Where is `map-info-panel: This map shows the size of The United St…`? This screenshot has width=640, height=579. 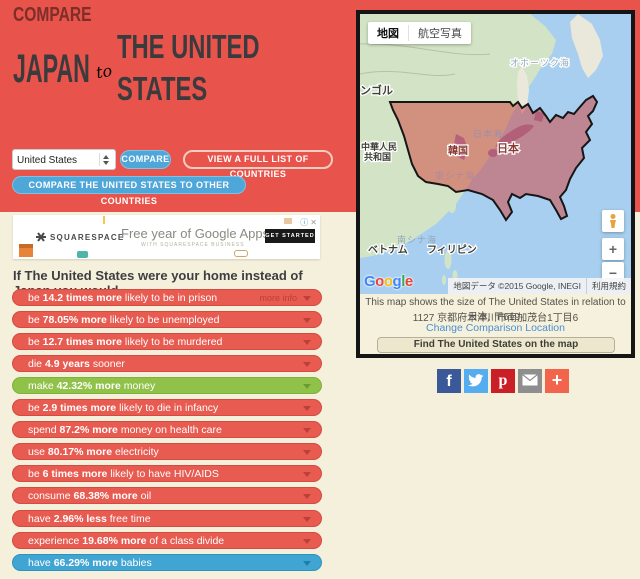
map-info-panel: This map shows the size of The United St… is located at coordinates (495, 324).